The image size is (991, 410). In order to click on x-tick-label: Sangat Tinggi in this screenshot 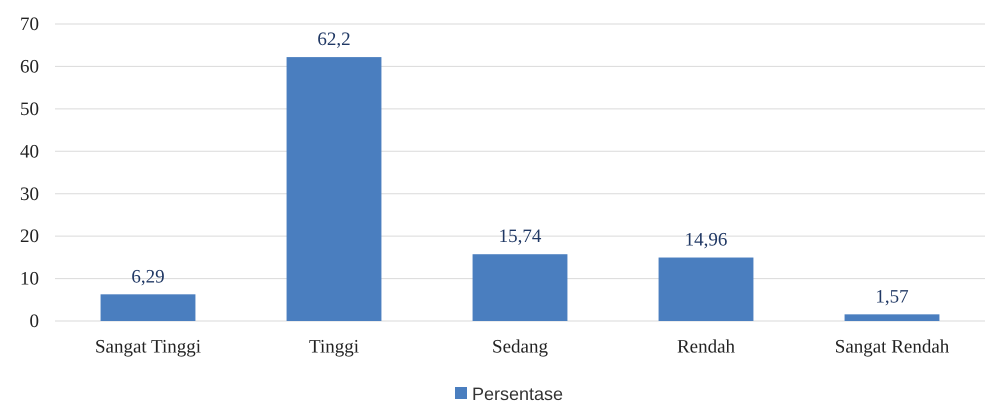, I will do `click(148, 347)`.